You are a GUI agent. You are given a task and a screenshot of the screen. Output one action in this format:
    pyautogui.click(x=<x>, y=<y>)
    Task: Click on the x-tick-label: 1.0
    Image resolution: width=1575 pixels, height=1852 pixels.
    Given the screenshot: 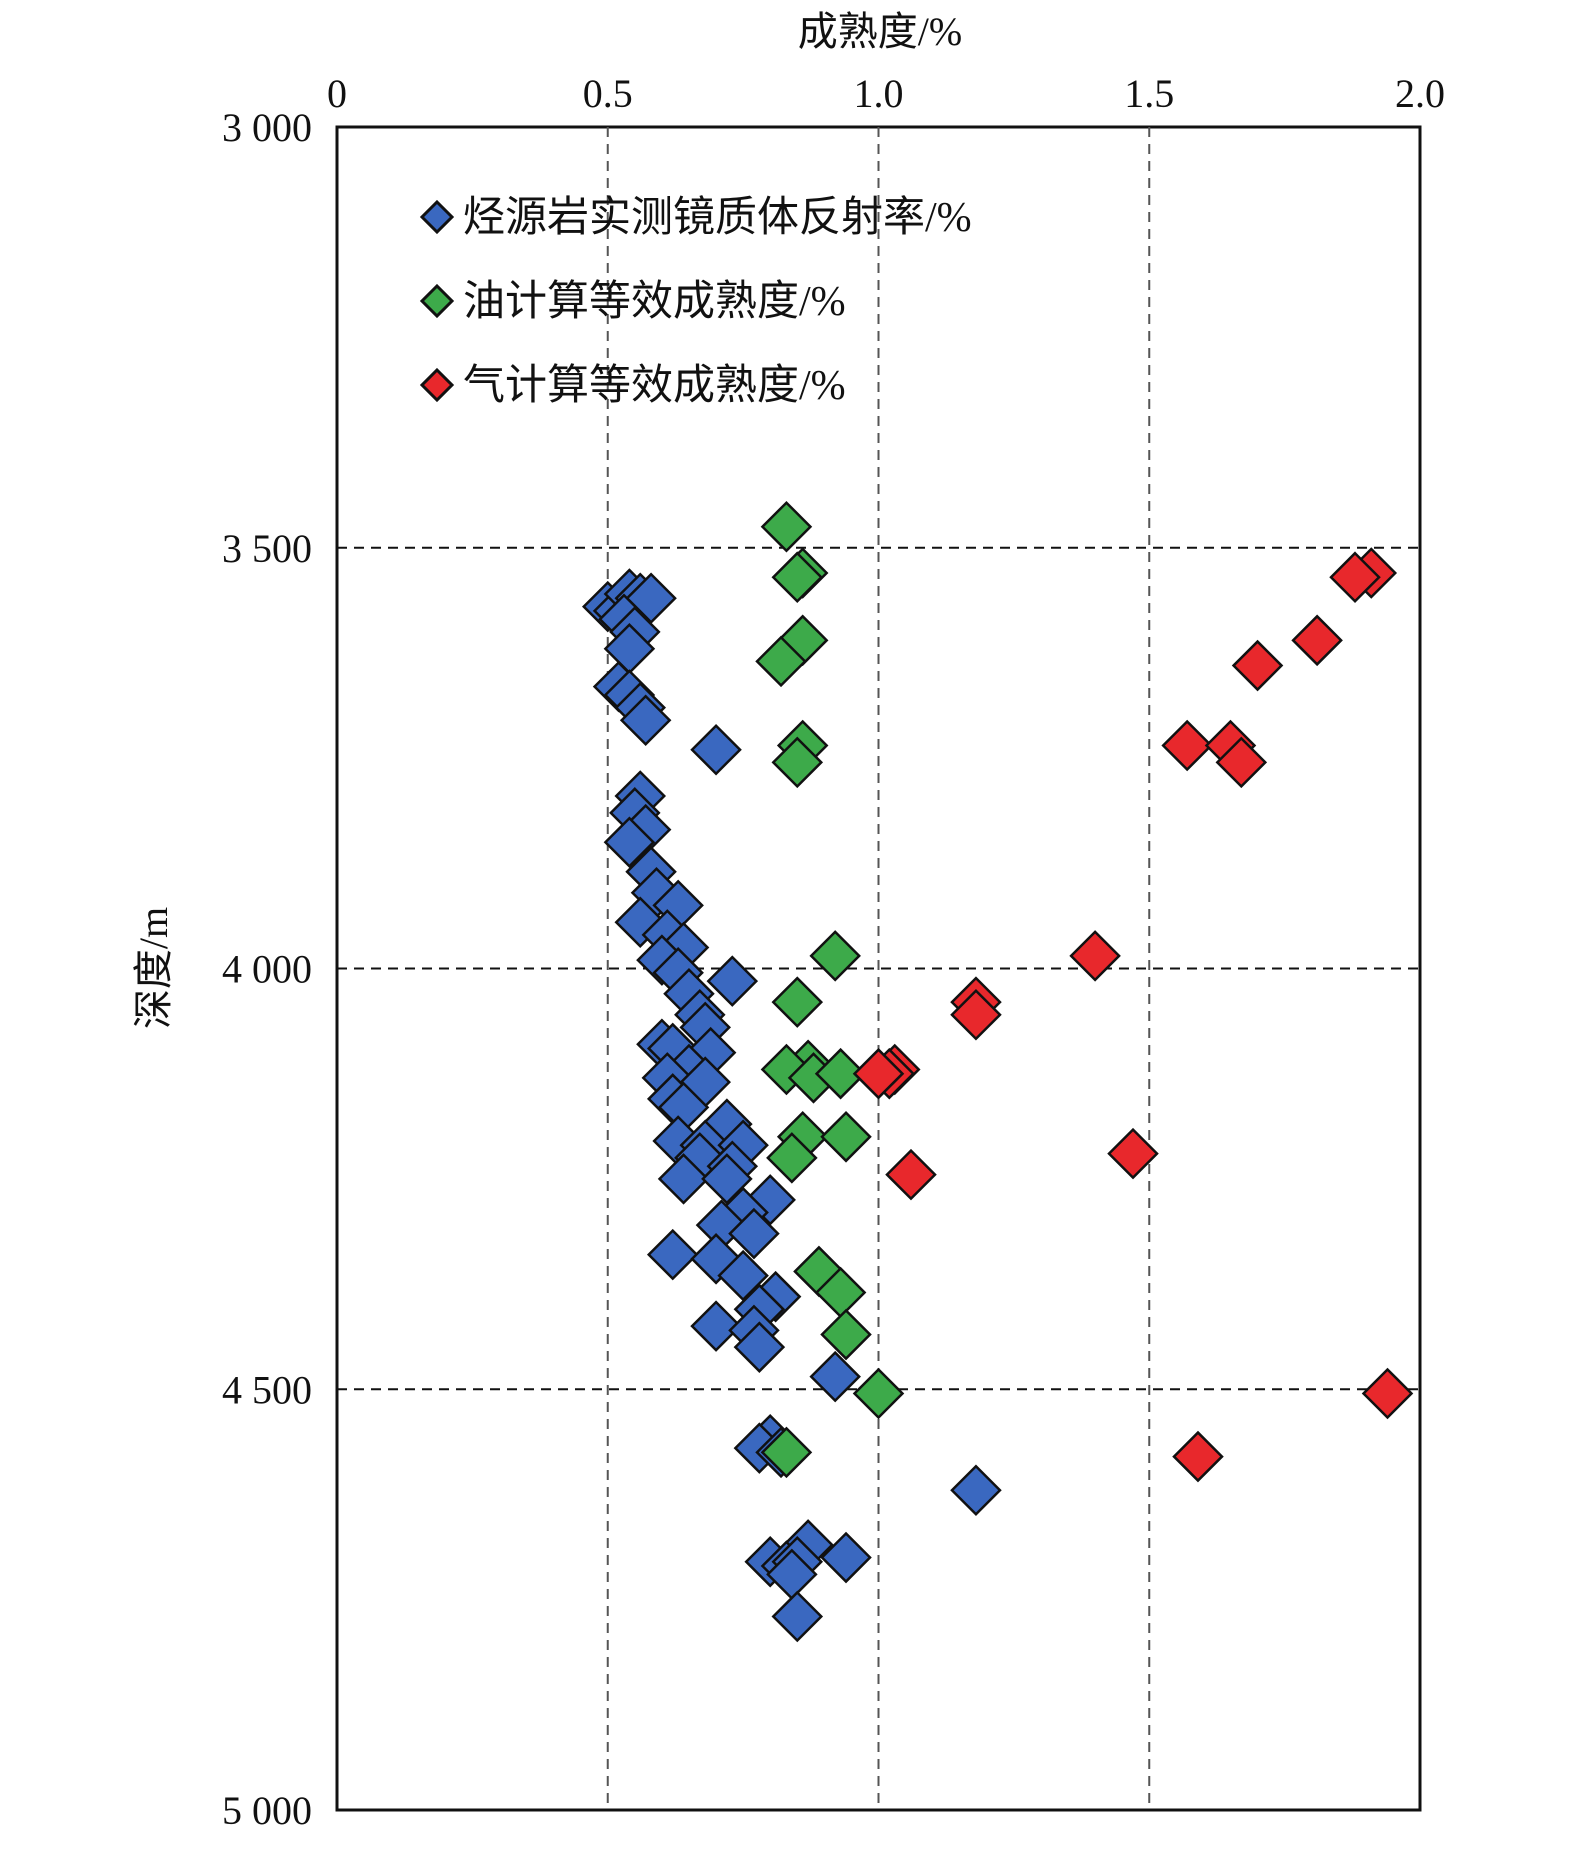 What is the action you would take?
    pyautogui.click(x=879, y=93)
    